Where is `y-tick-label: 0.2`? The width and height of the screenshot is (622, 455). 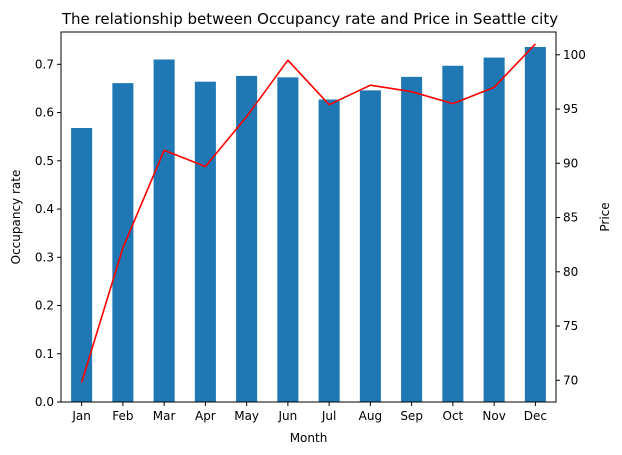 y-tick-label: 0.2 is located at coordinates (44, 306).